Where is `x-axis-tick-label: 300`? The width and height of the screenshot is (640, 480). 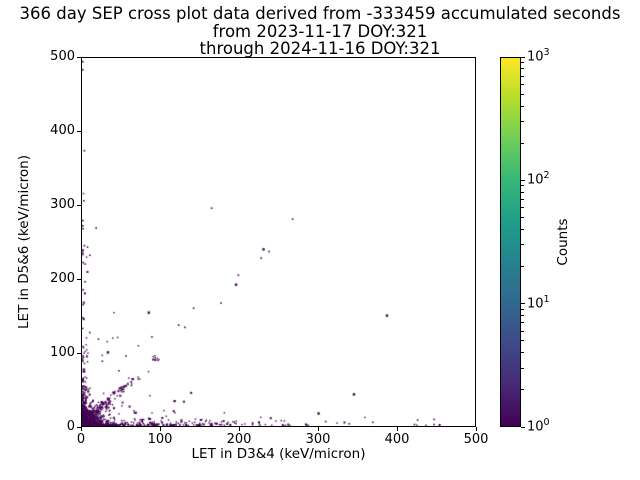
x-axis-tick-label: 300 is located at coordinates (318, 439).